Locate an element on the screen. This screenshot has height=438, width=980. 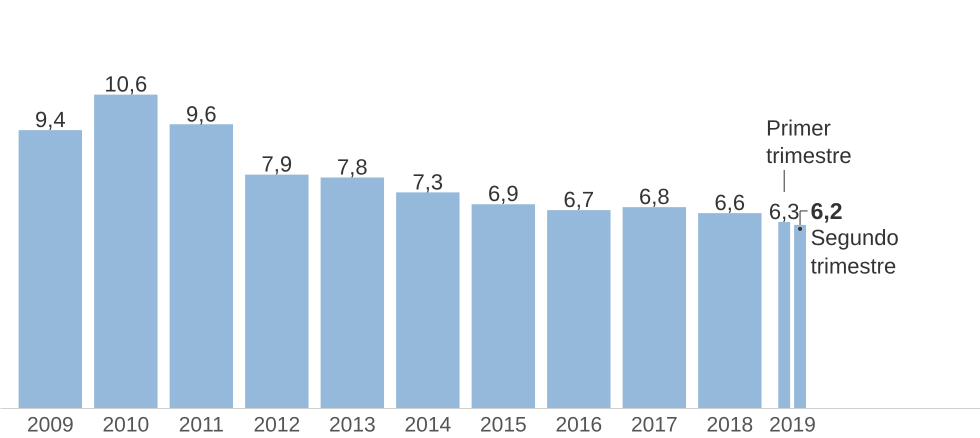
x-tick-label: 2017 is located at coordinates (654, 425).